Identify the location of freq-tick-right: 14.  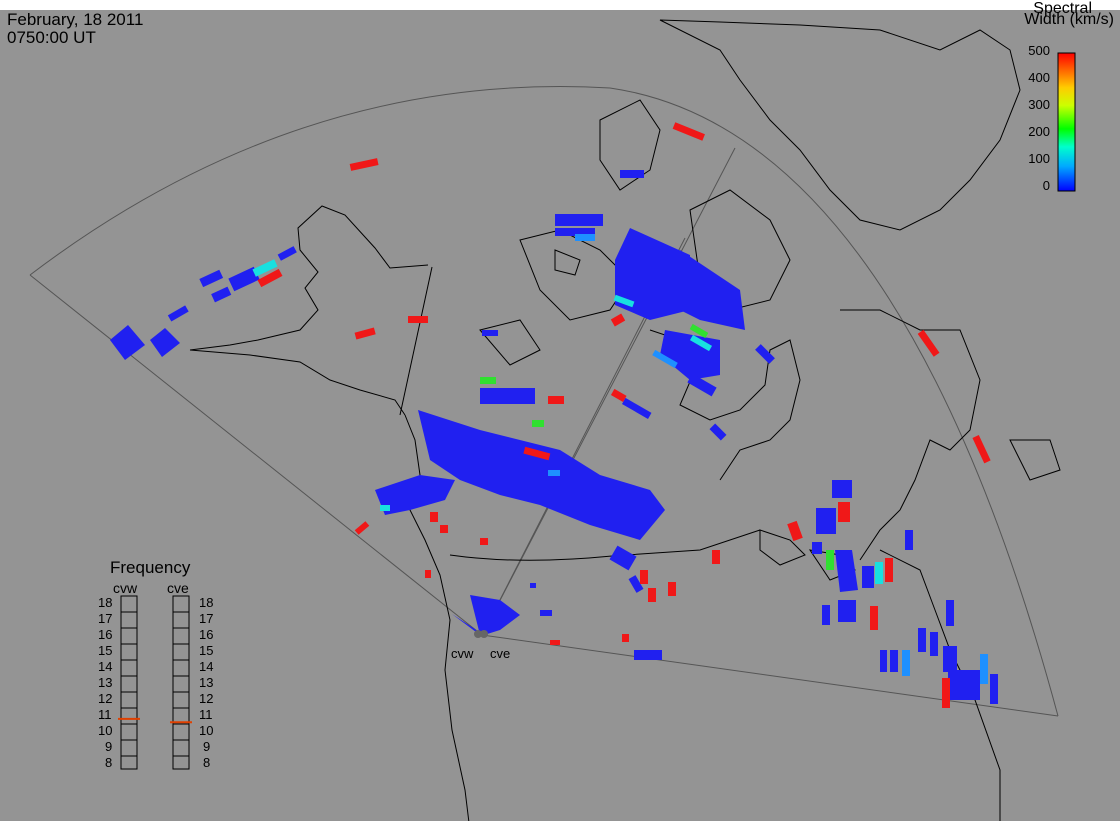
(206, 666).